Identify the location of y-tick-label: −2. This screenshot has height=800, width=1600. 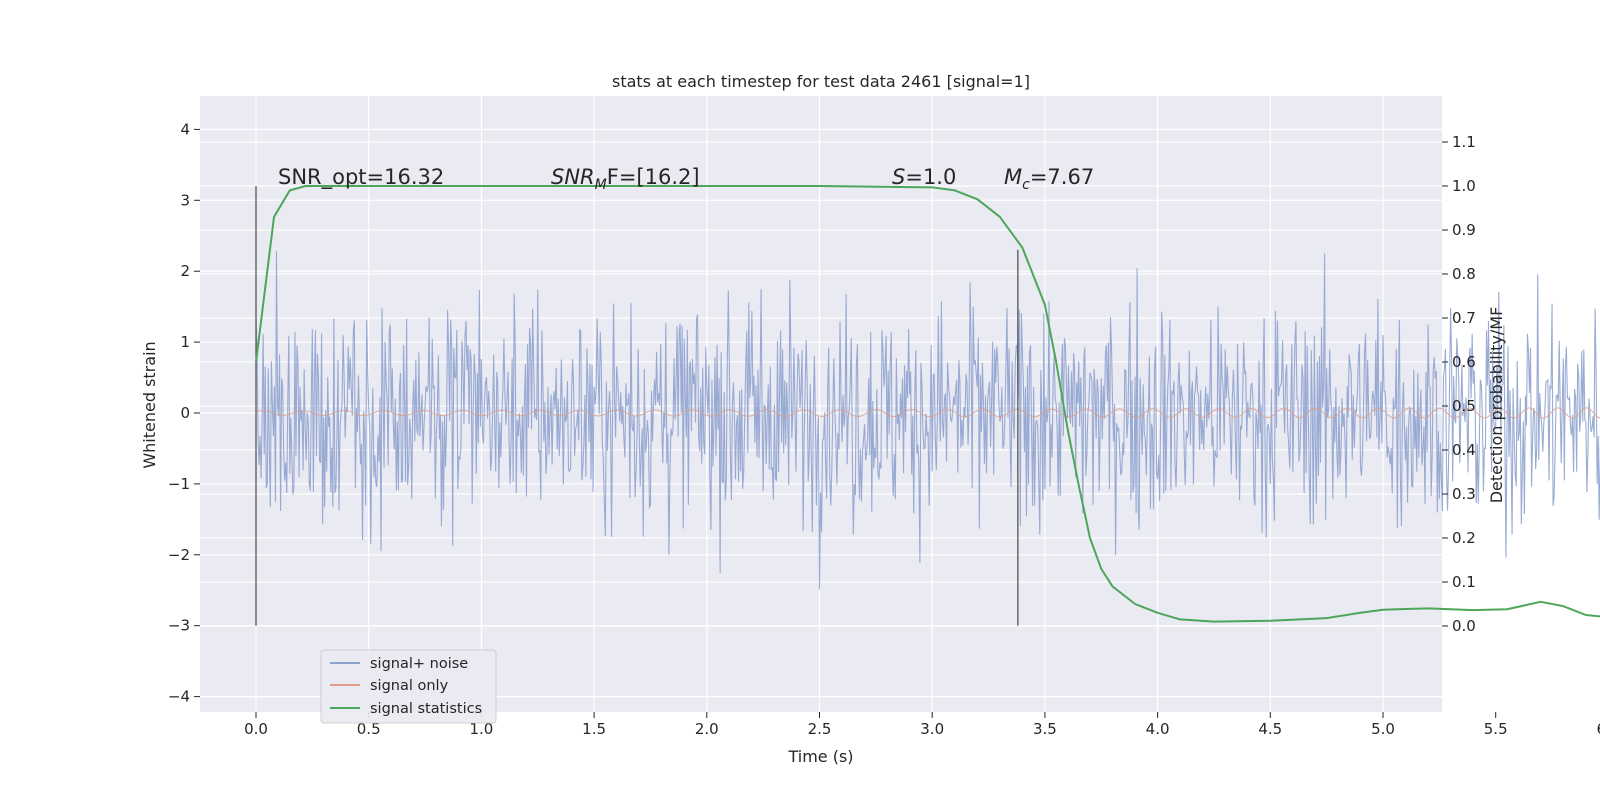
(179, 555).